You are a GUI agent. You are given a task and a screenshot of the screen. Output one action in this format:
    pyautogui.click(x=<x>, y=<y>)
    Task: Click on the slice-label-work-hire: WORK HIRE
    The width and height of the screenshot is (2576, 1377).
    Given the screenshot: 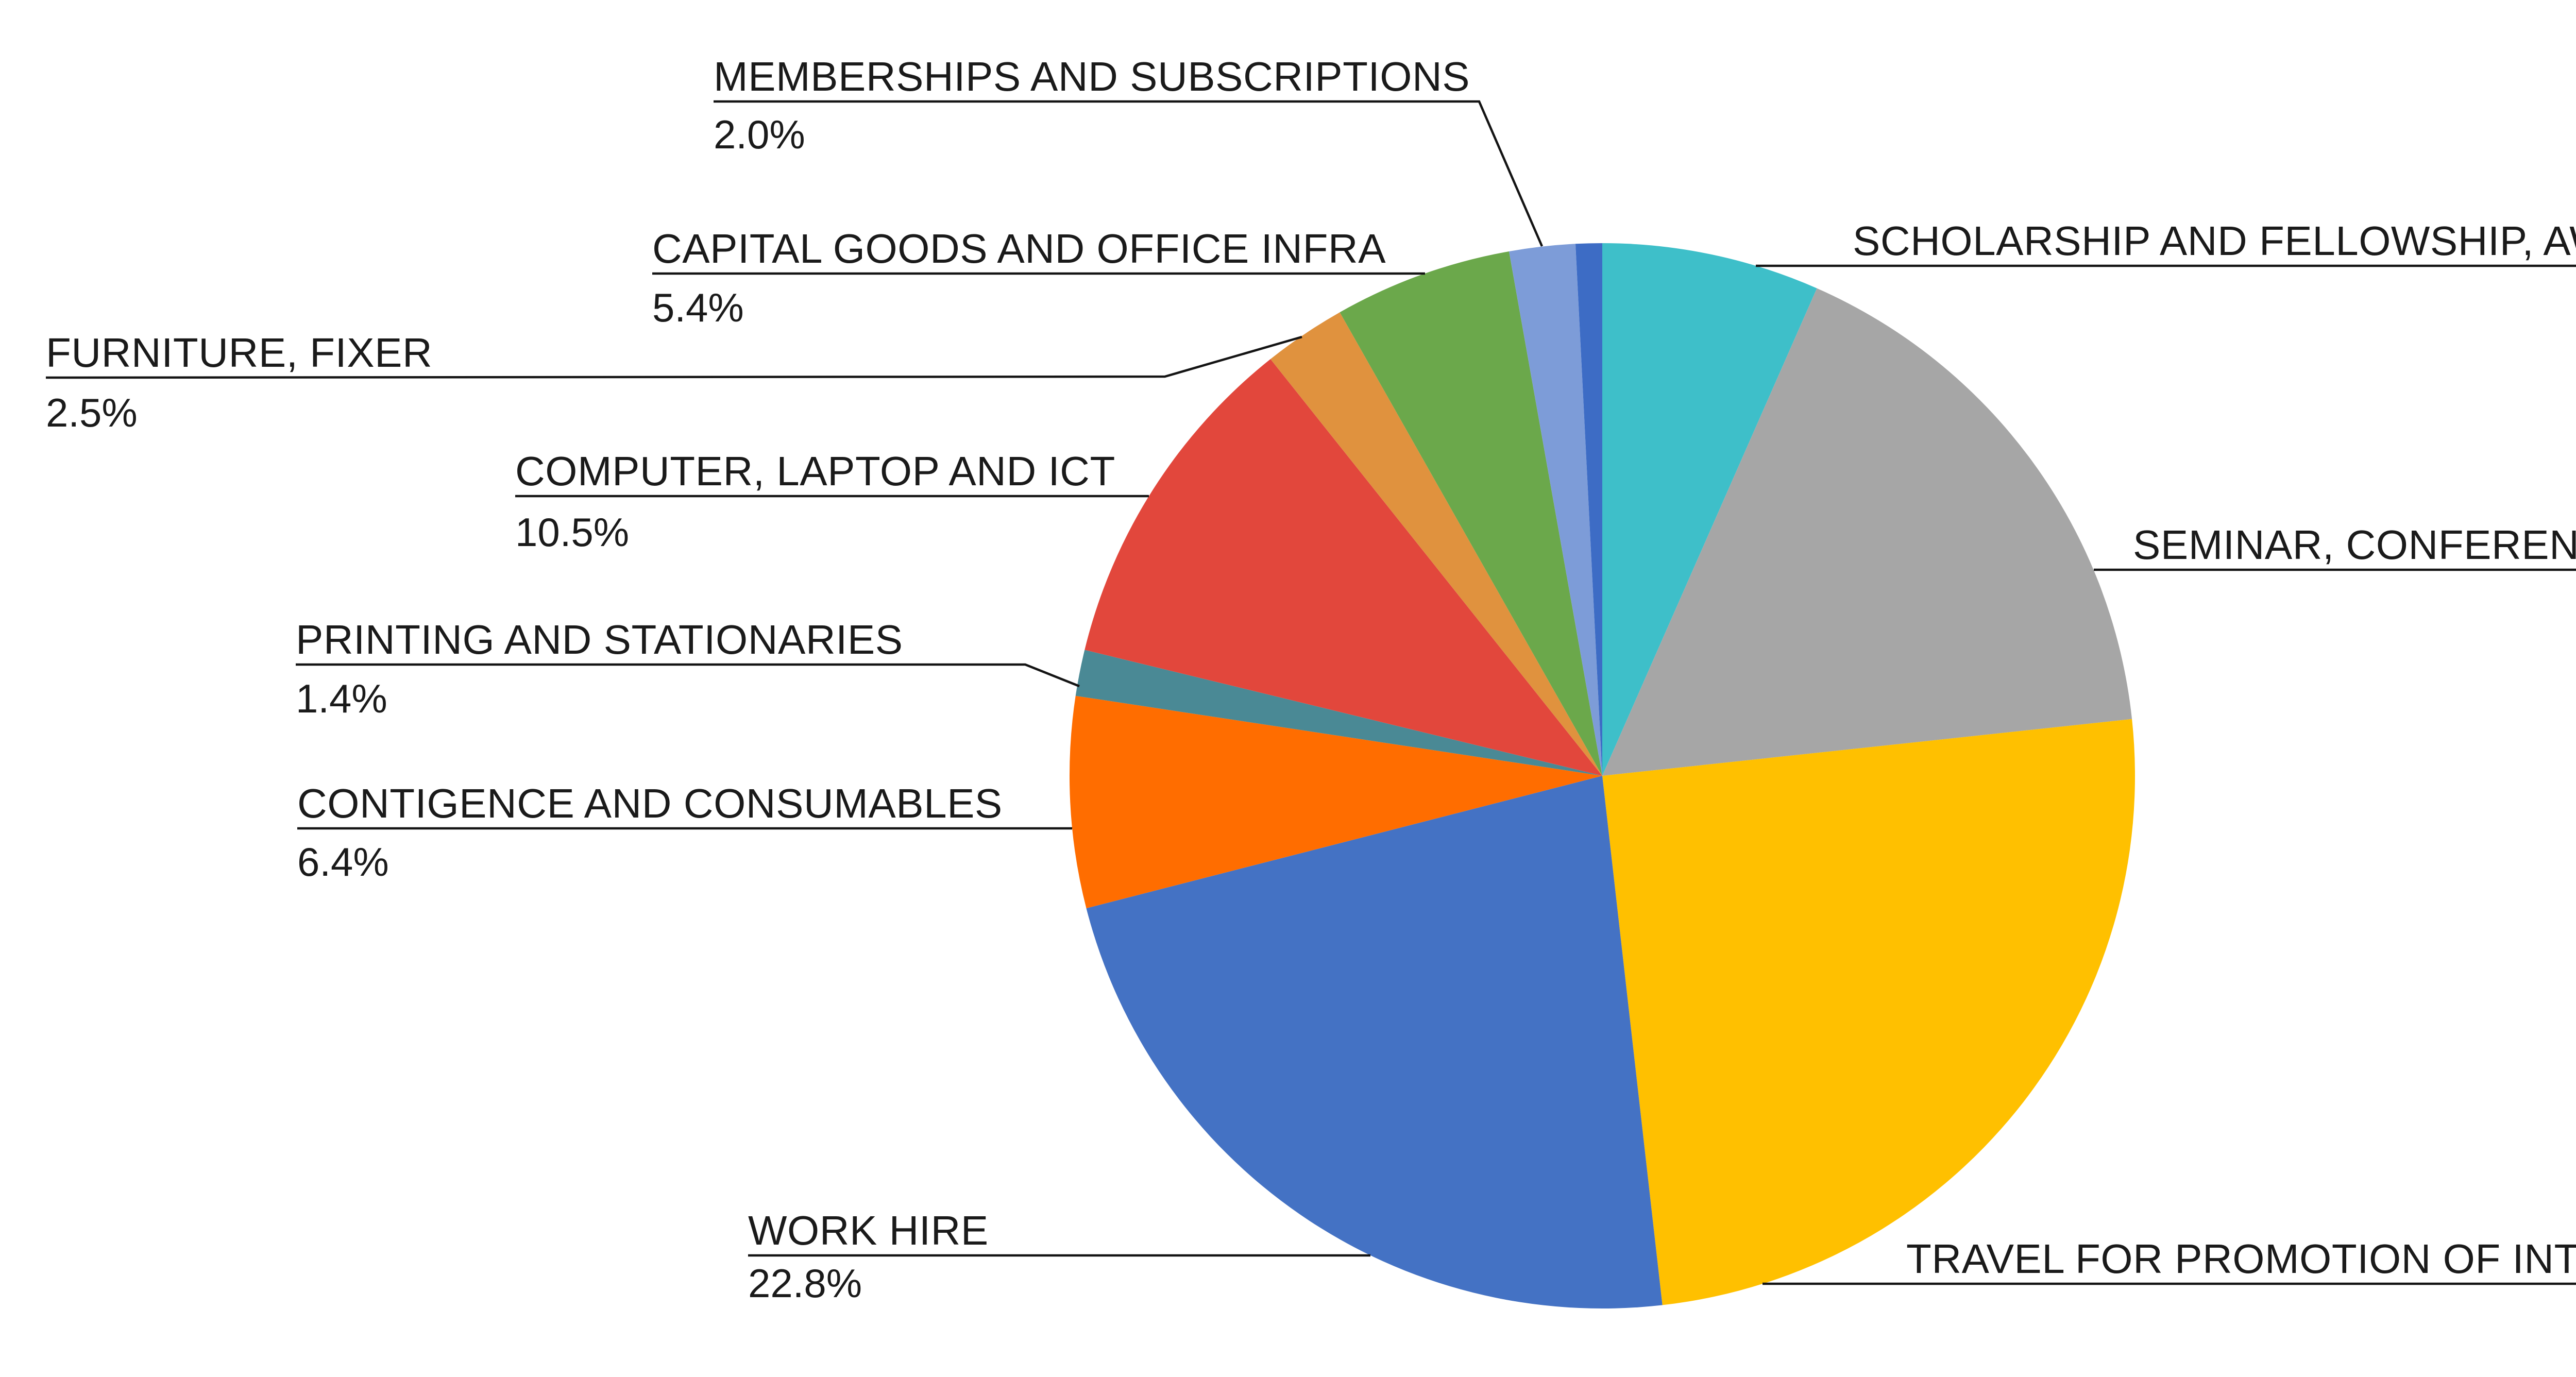 What is the action you would take?
    pyautogui.click(x=868, y=1230)
    